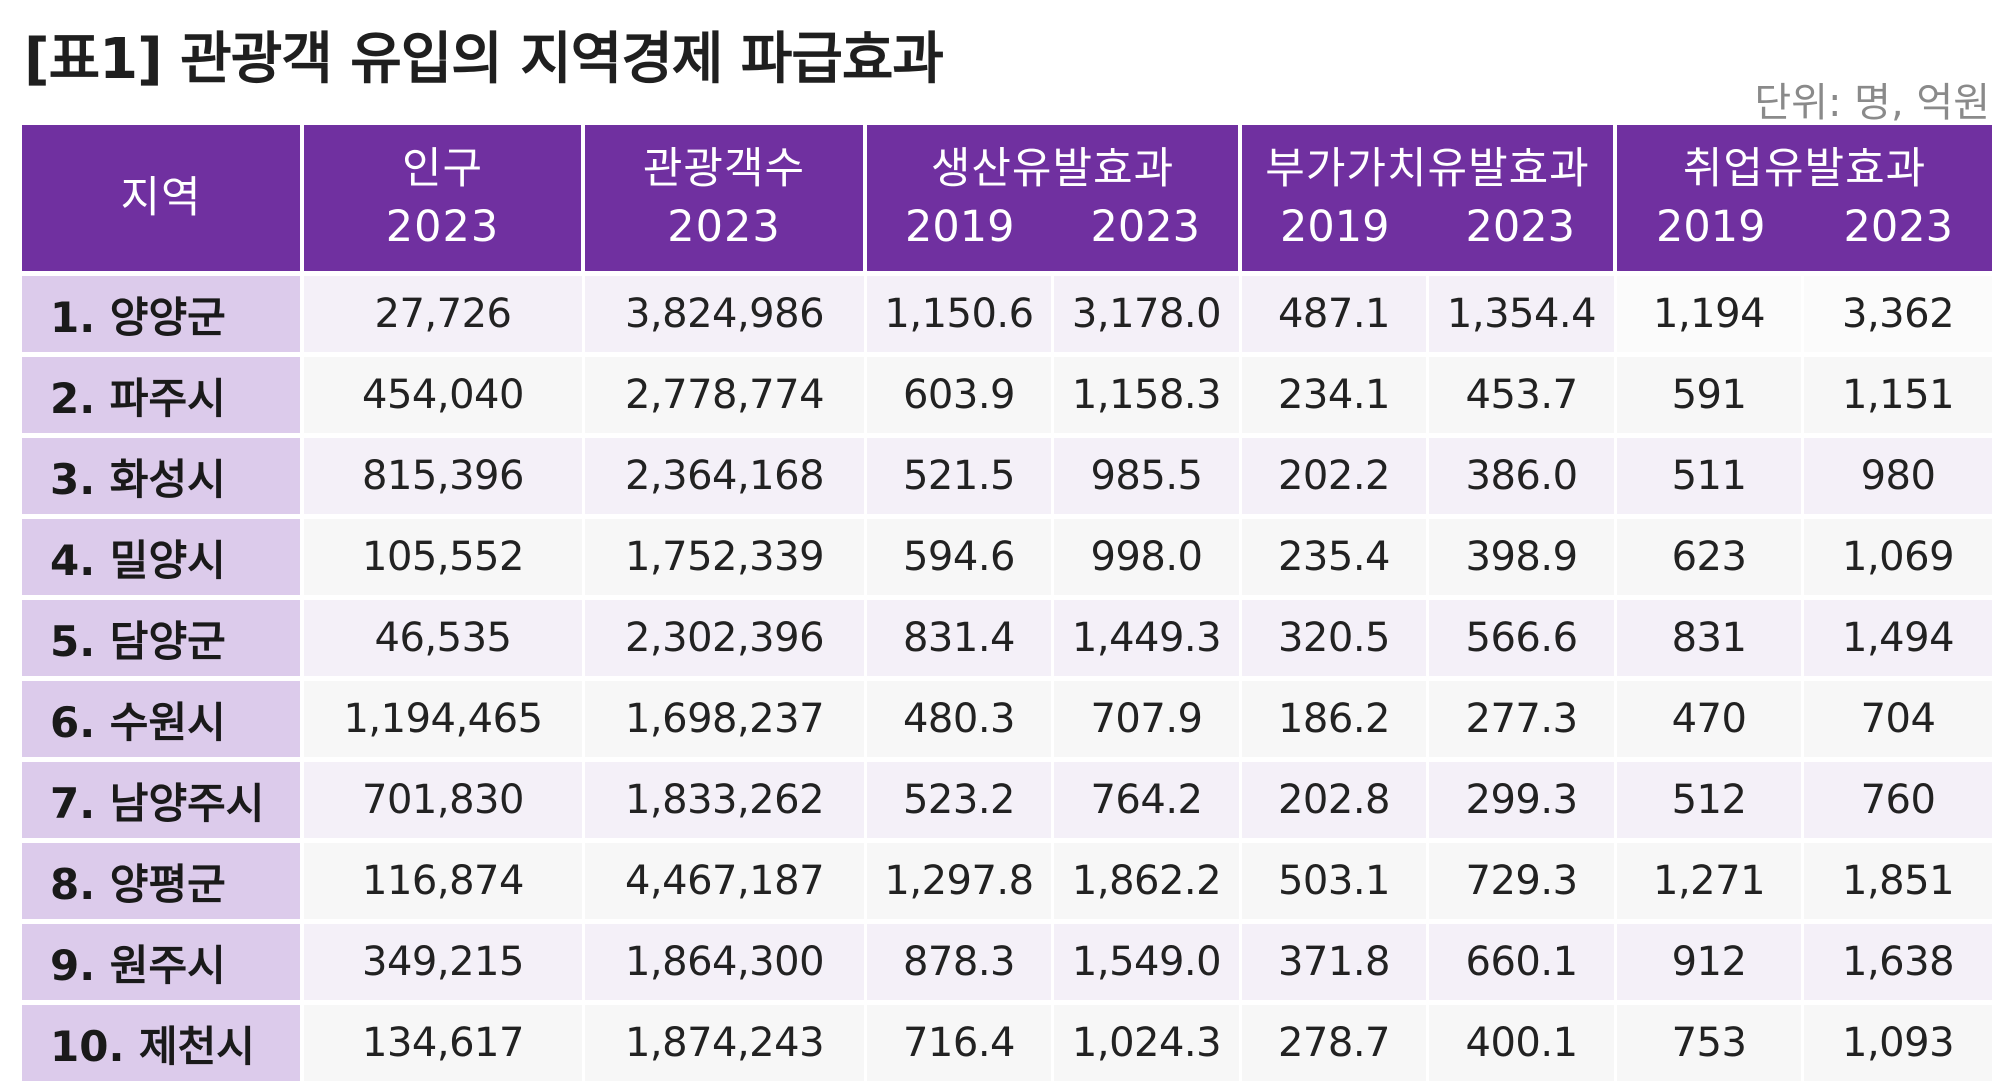 This screenshot has width=2004, height=1086. Describe the element at coordinates (163, 316) in the screenshot. I see `region-cell: 1. 양양군` at that location.